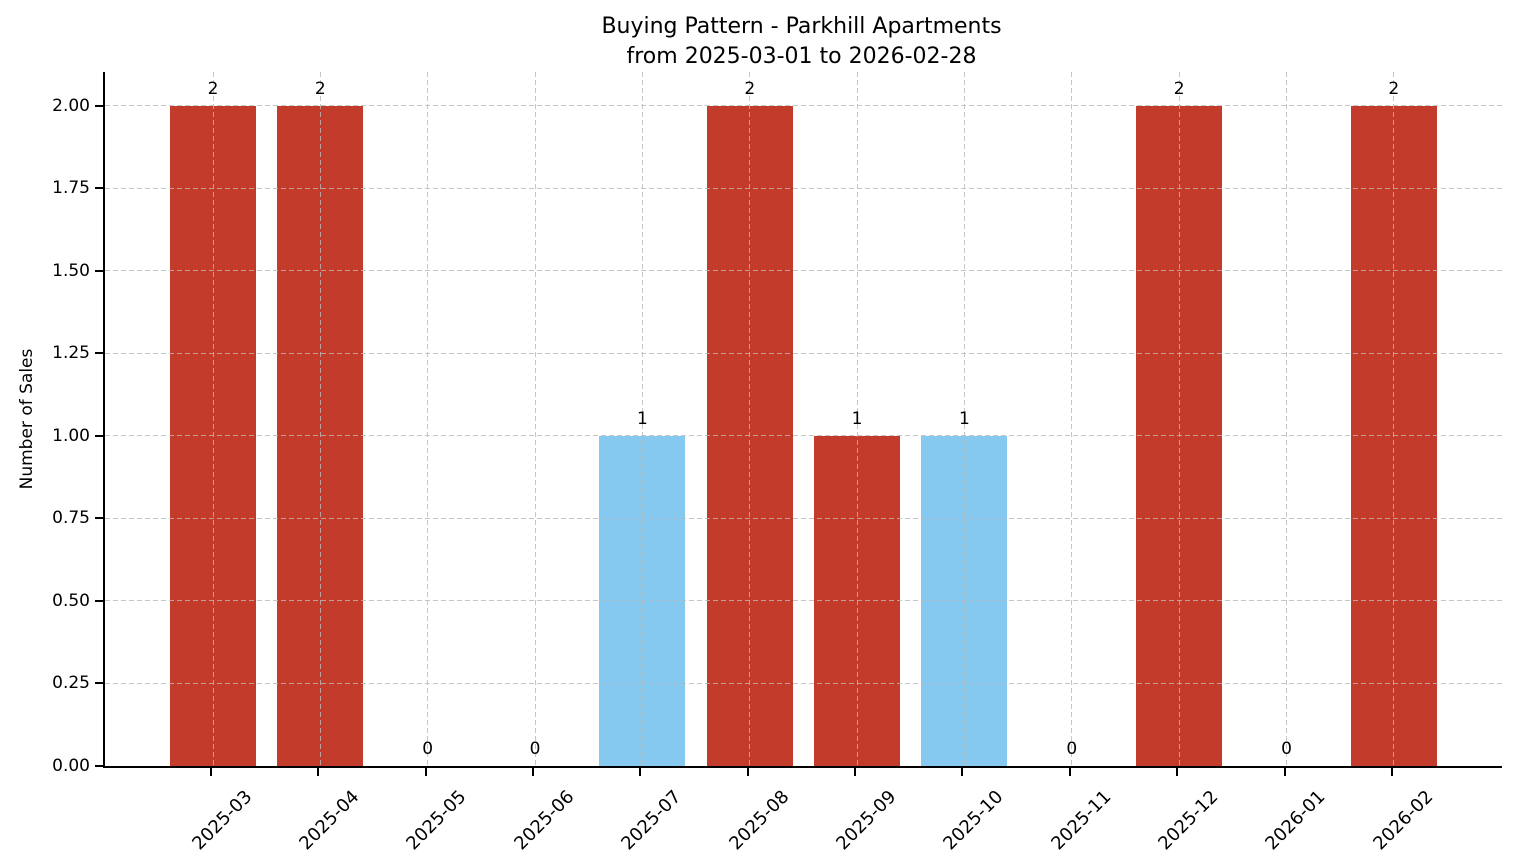  What do you see at coordinates (436, 820) in the screenshot?
I see `x-tick-label: 2025-05` at bounding box center [436, 820].